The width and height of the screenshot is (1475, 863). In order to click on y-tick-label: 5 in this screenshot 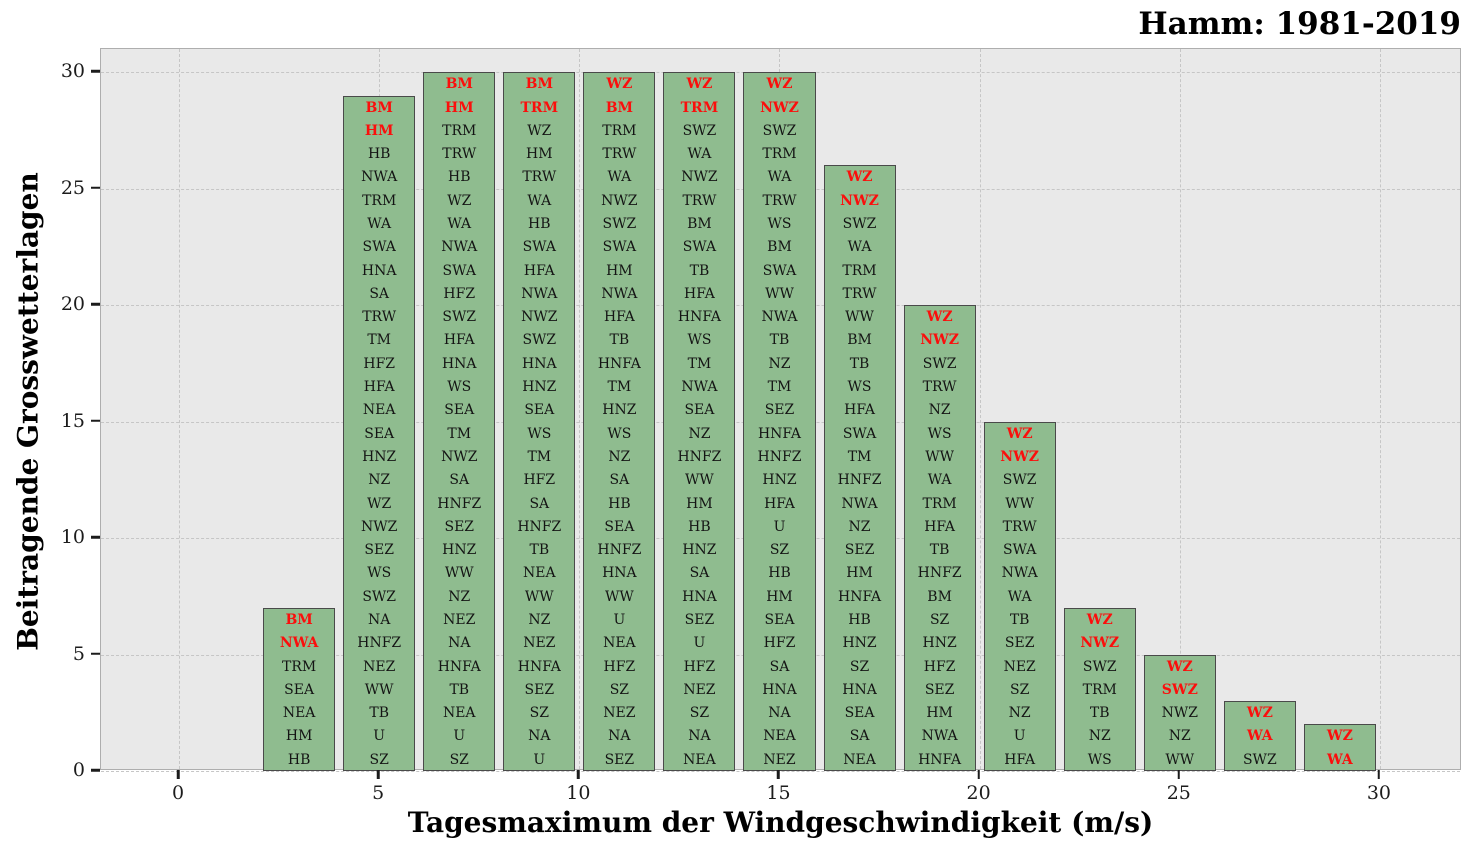, I will do `click(78, 653)`.